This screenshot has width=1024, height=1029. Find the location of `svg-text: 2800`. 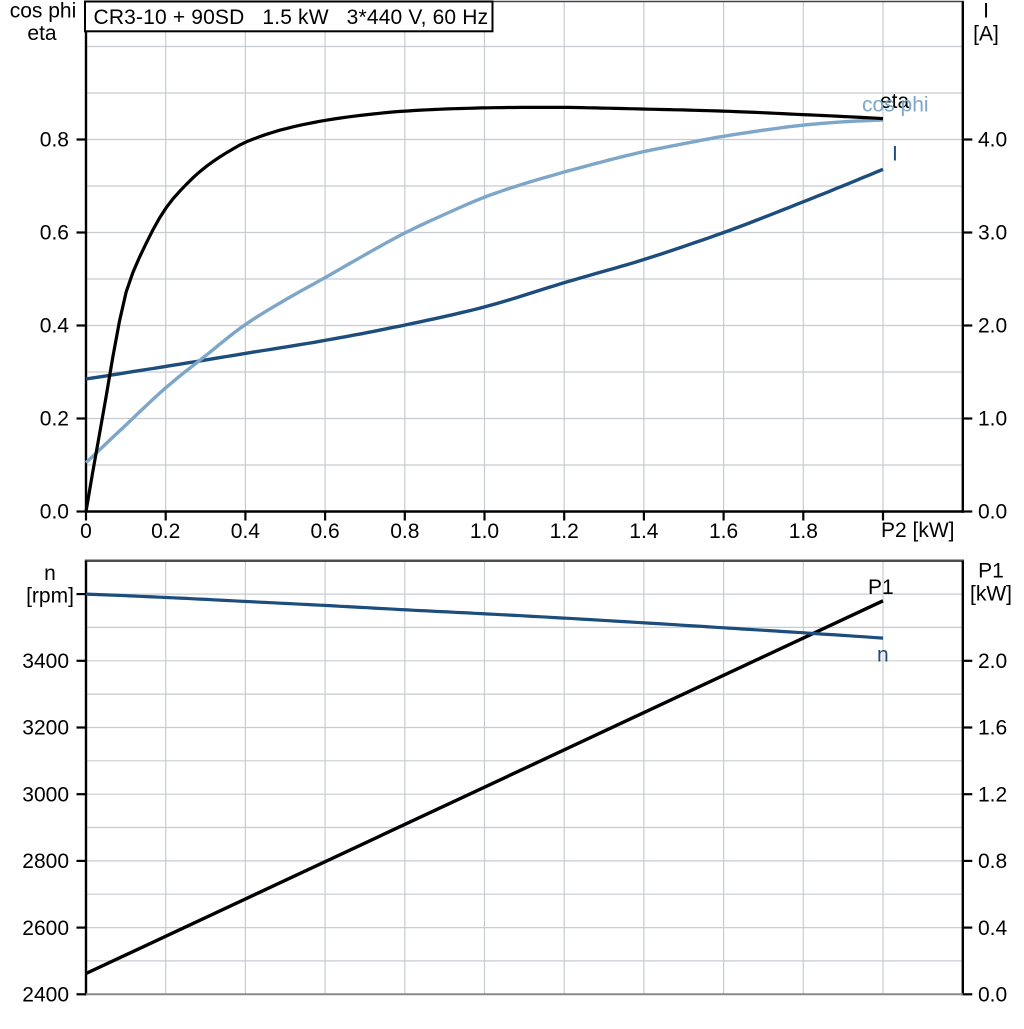

svg-text: 2800 is located at coordinates (45, 861).